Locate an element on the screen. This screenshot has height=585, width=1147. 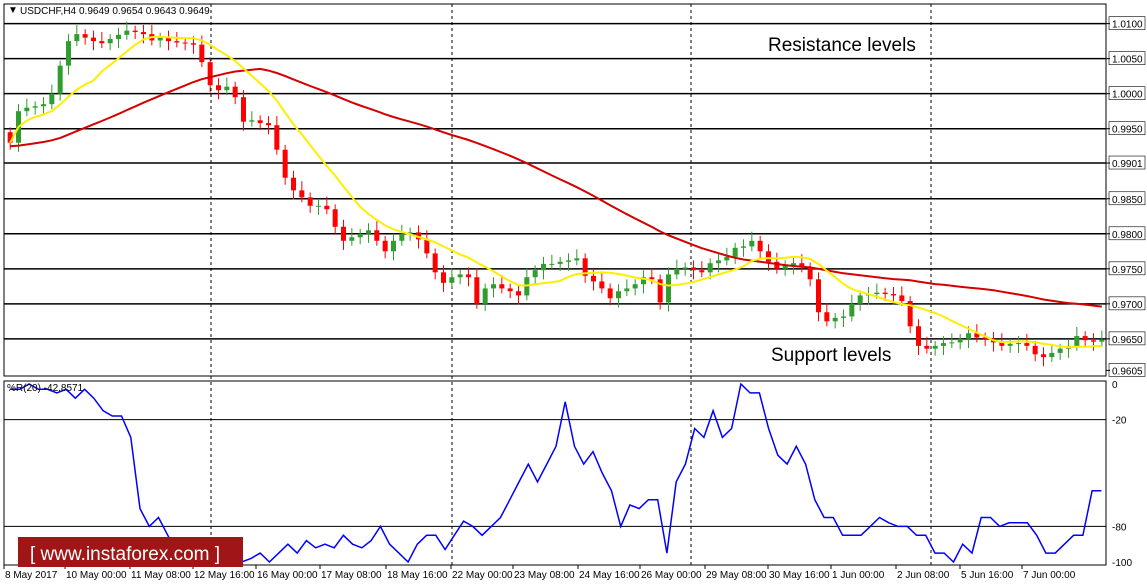
time-tick-label: 23 May 08:00 is located at coordinates (544, 575).